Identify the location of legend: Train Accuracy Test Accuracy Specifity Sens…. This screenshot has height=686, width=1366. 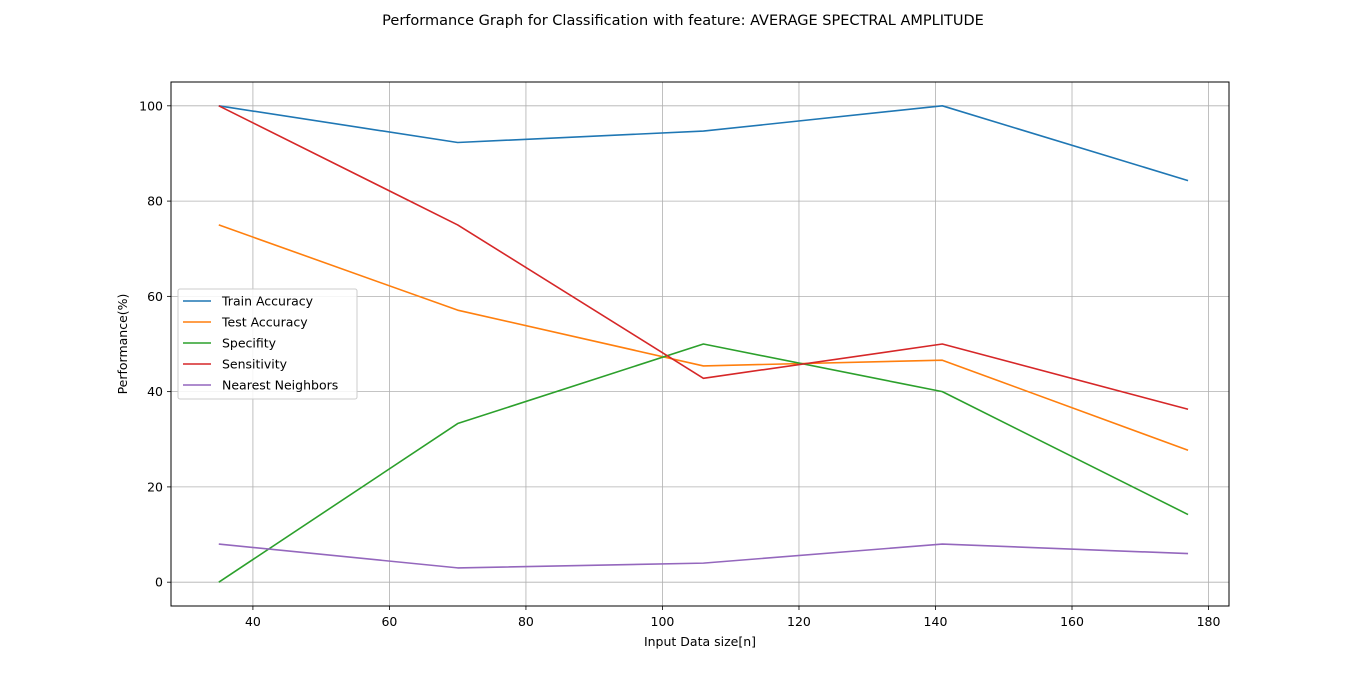
(267, 344).